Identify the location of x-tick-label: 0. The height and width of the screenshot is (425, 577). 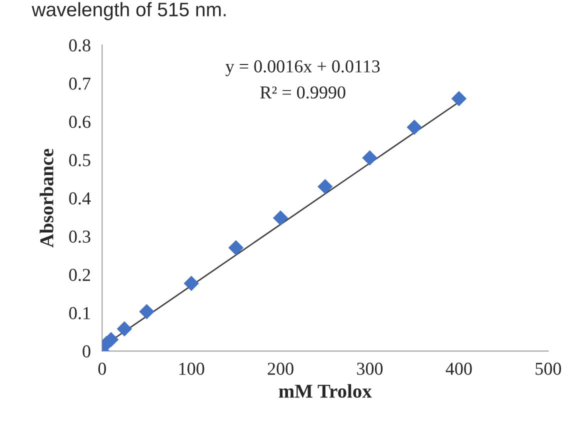
(102, 368).